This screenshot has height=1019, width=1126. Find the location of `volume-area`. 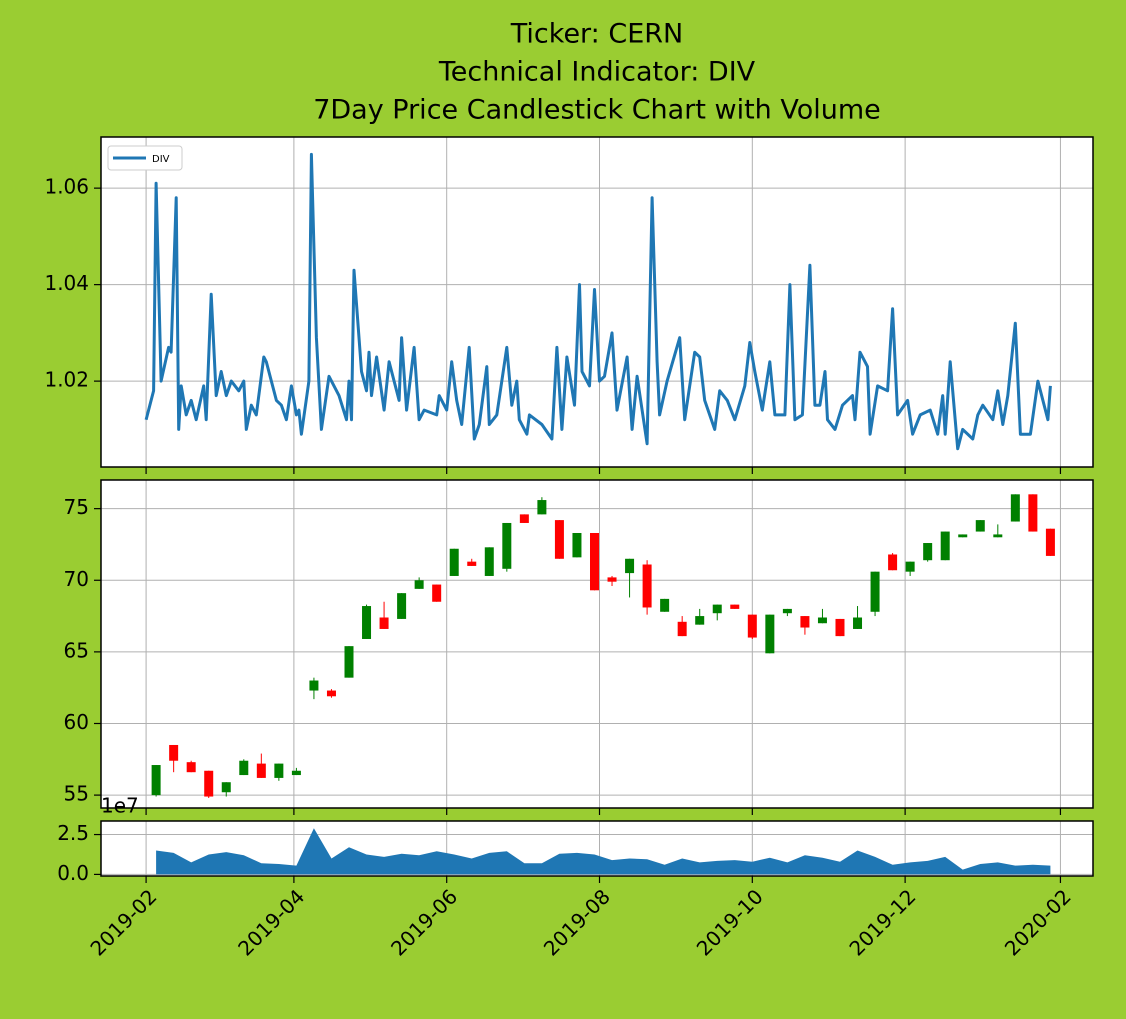

volume-area is located at coordinates (603, 851).